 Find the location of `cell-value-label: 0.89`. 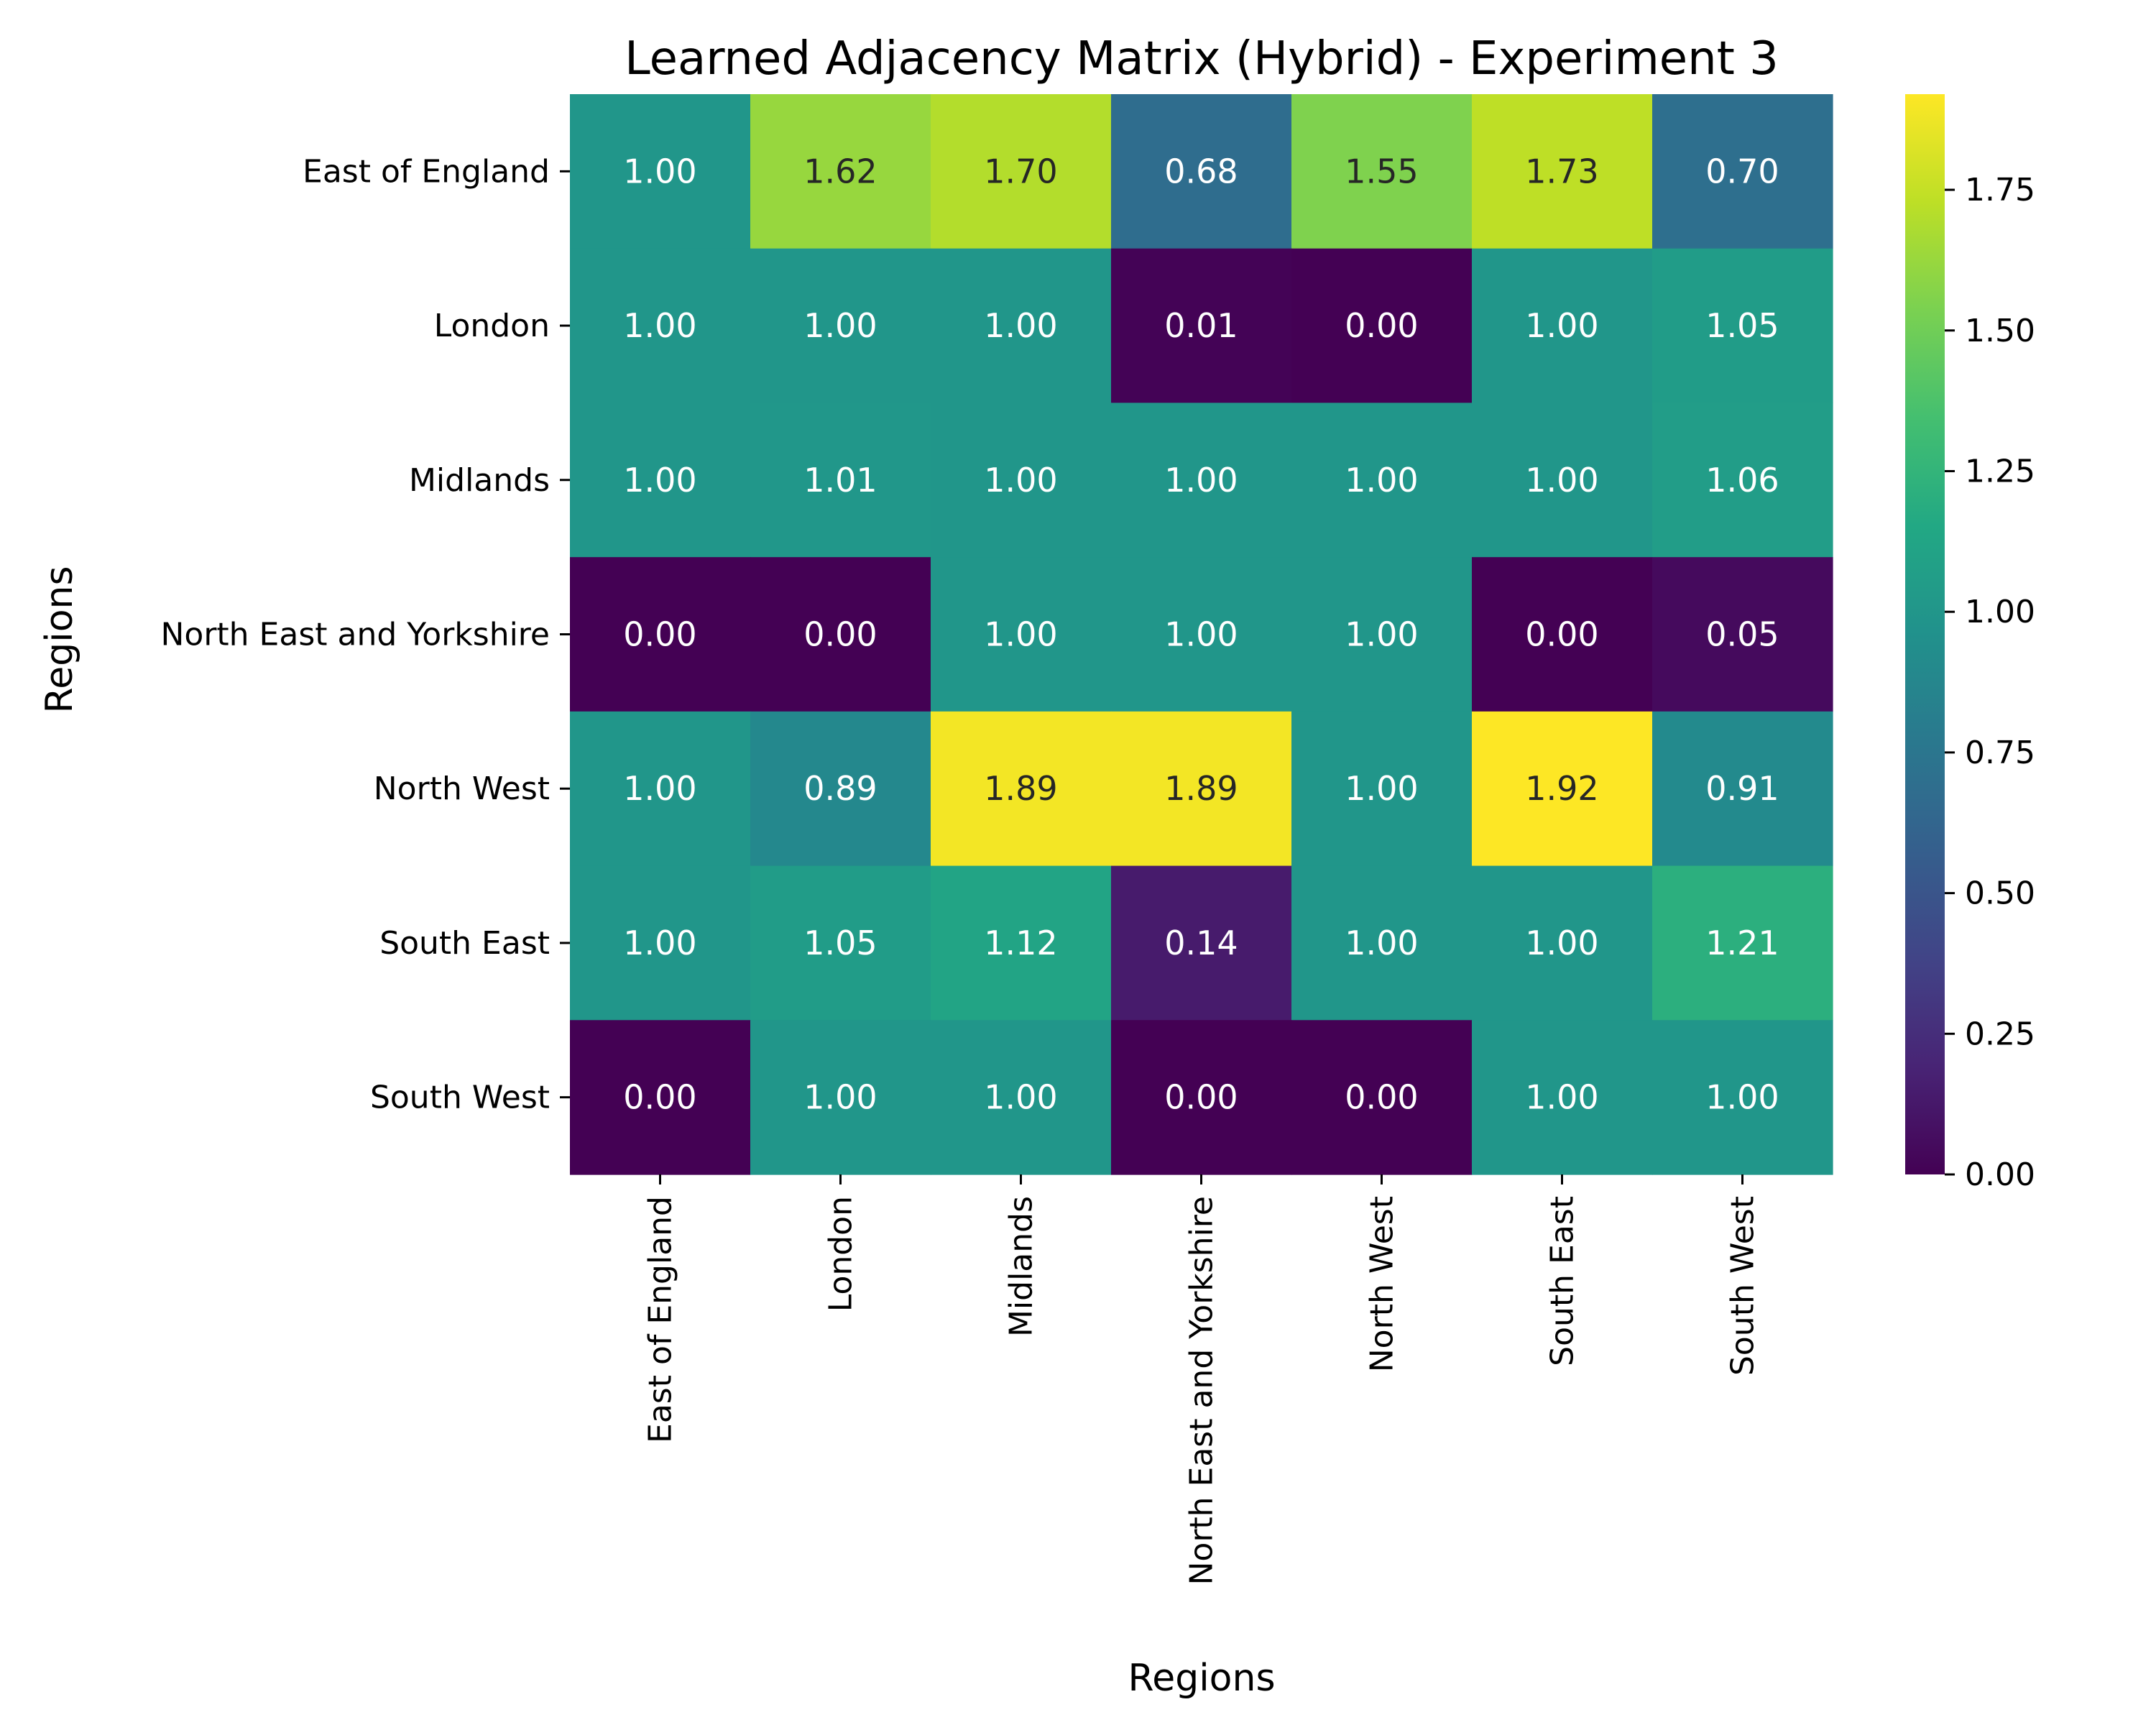

cell-value-label: 0.89 is located at coordinates (840, 788).